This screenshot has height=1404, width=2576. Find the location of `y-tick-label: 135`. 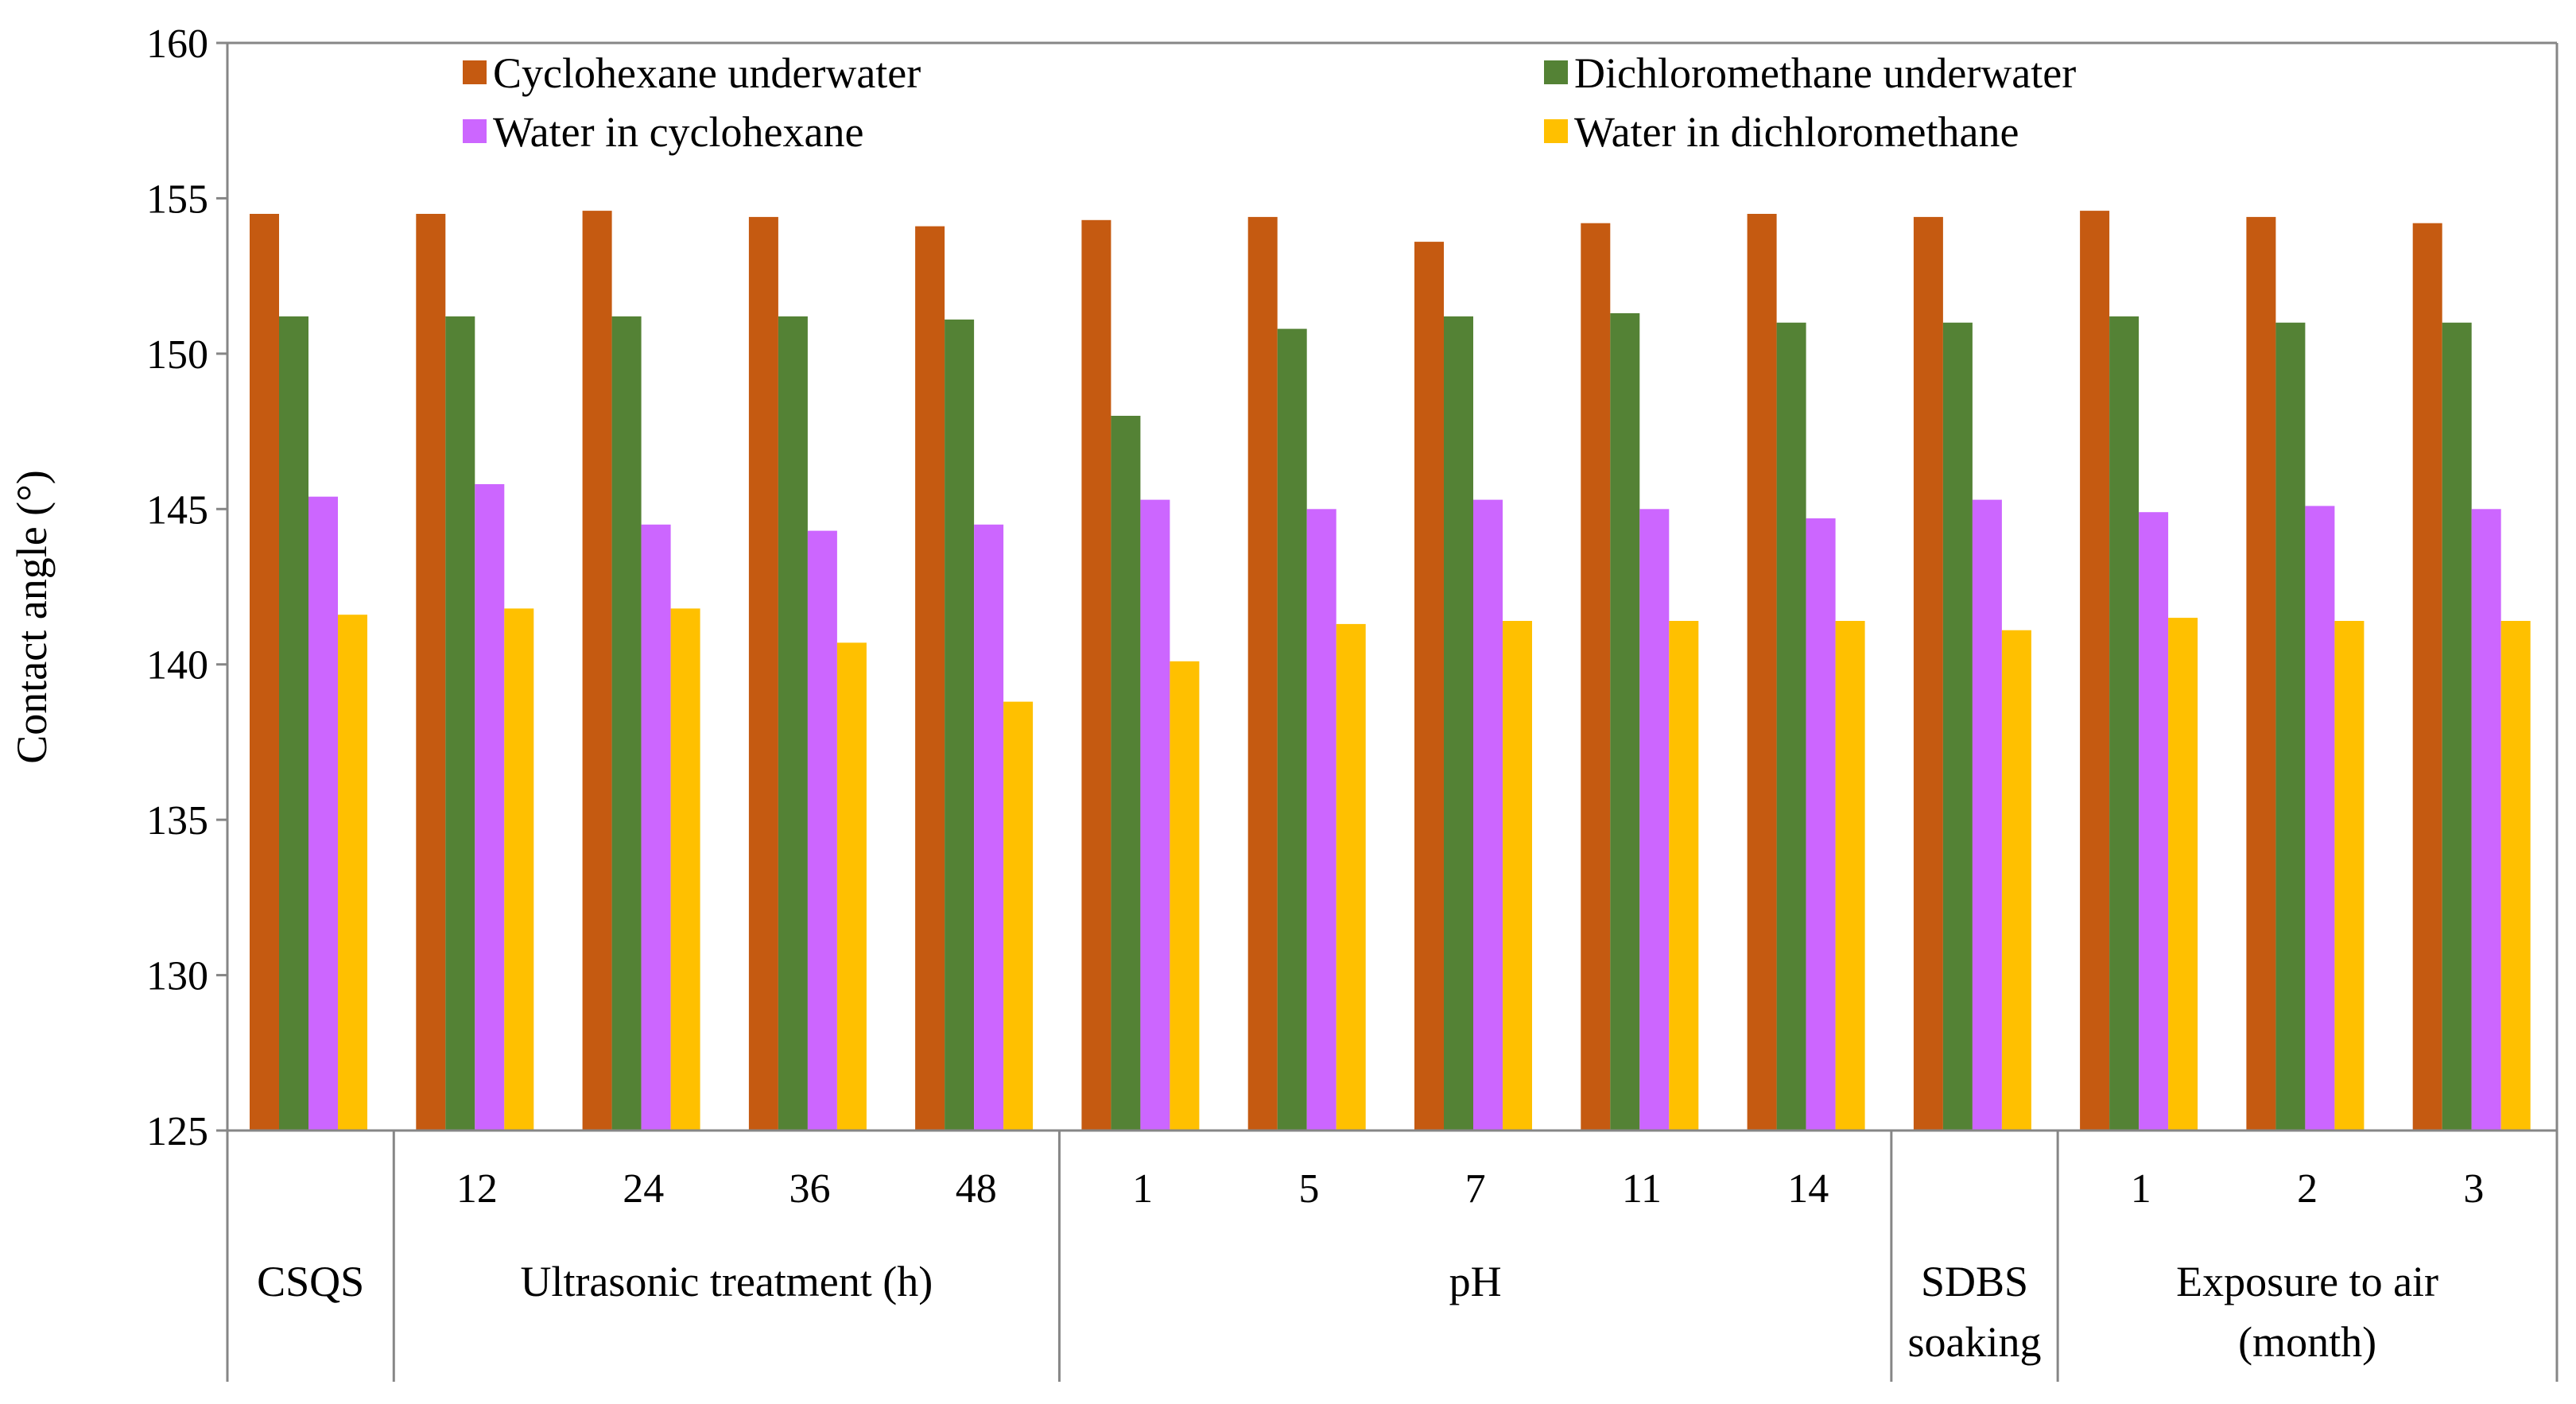

y-tick-label: 135 is located at coordinates (177, 821).